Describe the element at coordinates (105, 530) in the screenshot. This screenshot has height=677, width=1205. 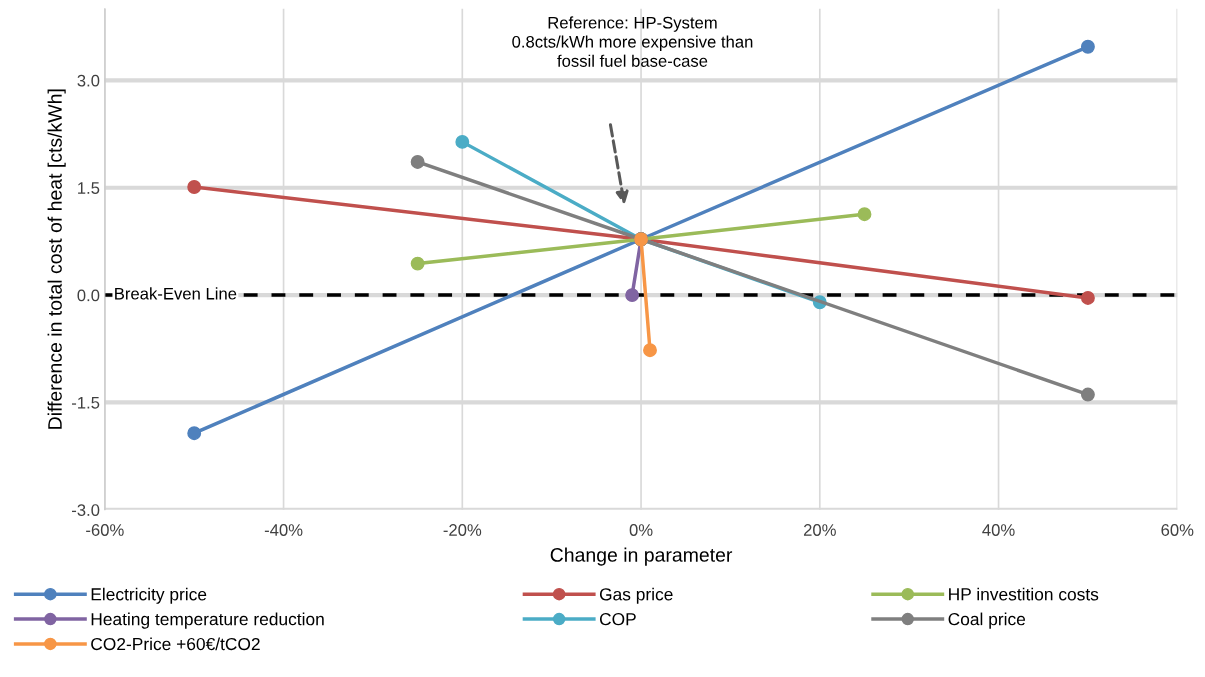
I see `x-tick-label: -60%` at that location.